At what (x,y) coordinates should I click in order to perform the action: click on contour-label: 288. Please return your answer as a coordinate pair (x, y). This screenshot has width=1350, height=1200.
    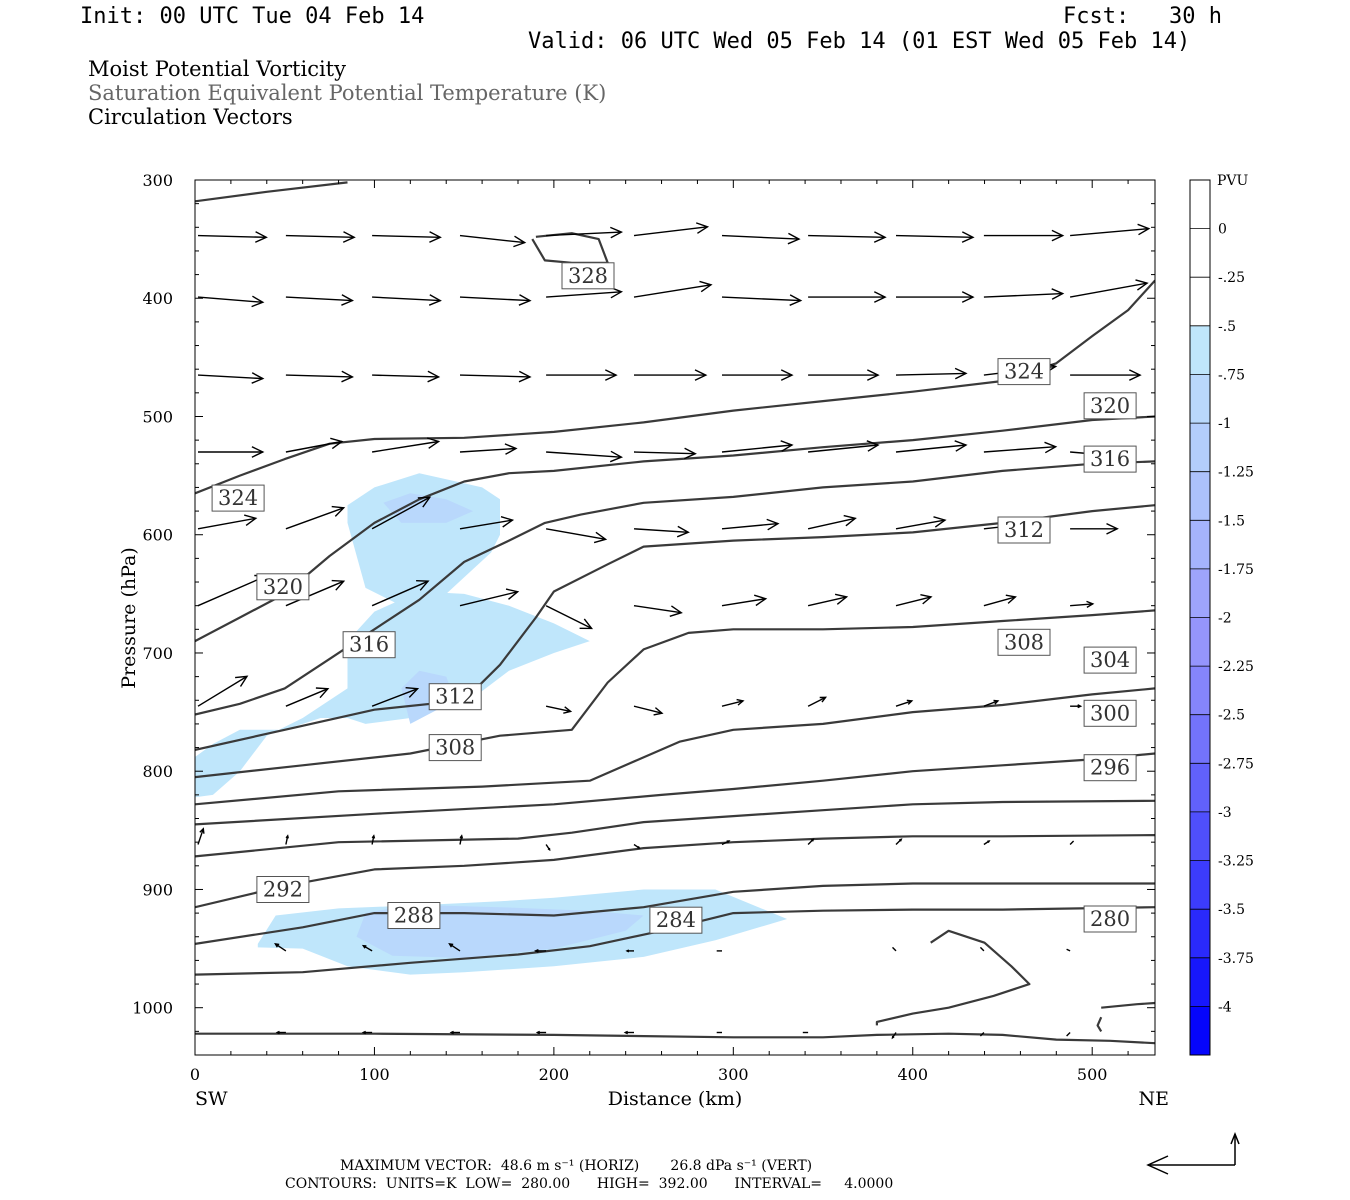
    Looking at the image, I should click on (414, 915).